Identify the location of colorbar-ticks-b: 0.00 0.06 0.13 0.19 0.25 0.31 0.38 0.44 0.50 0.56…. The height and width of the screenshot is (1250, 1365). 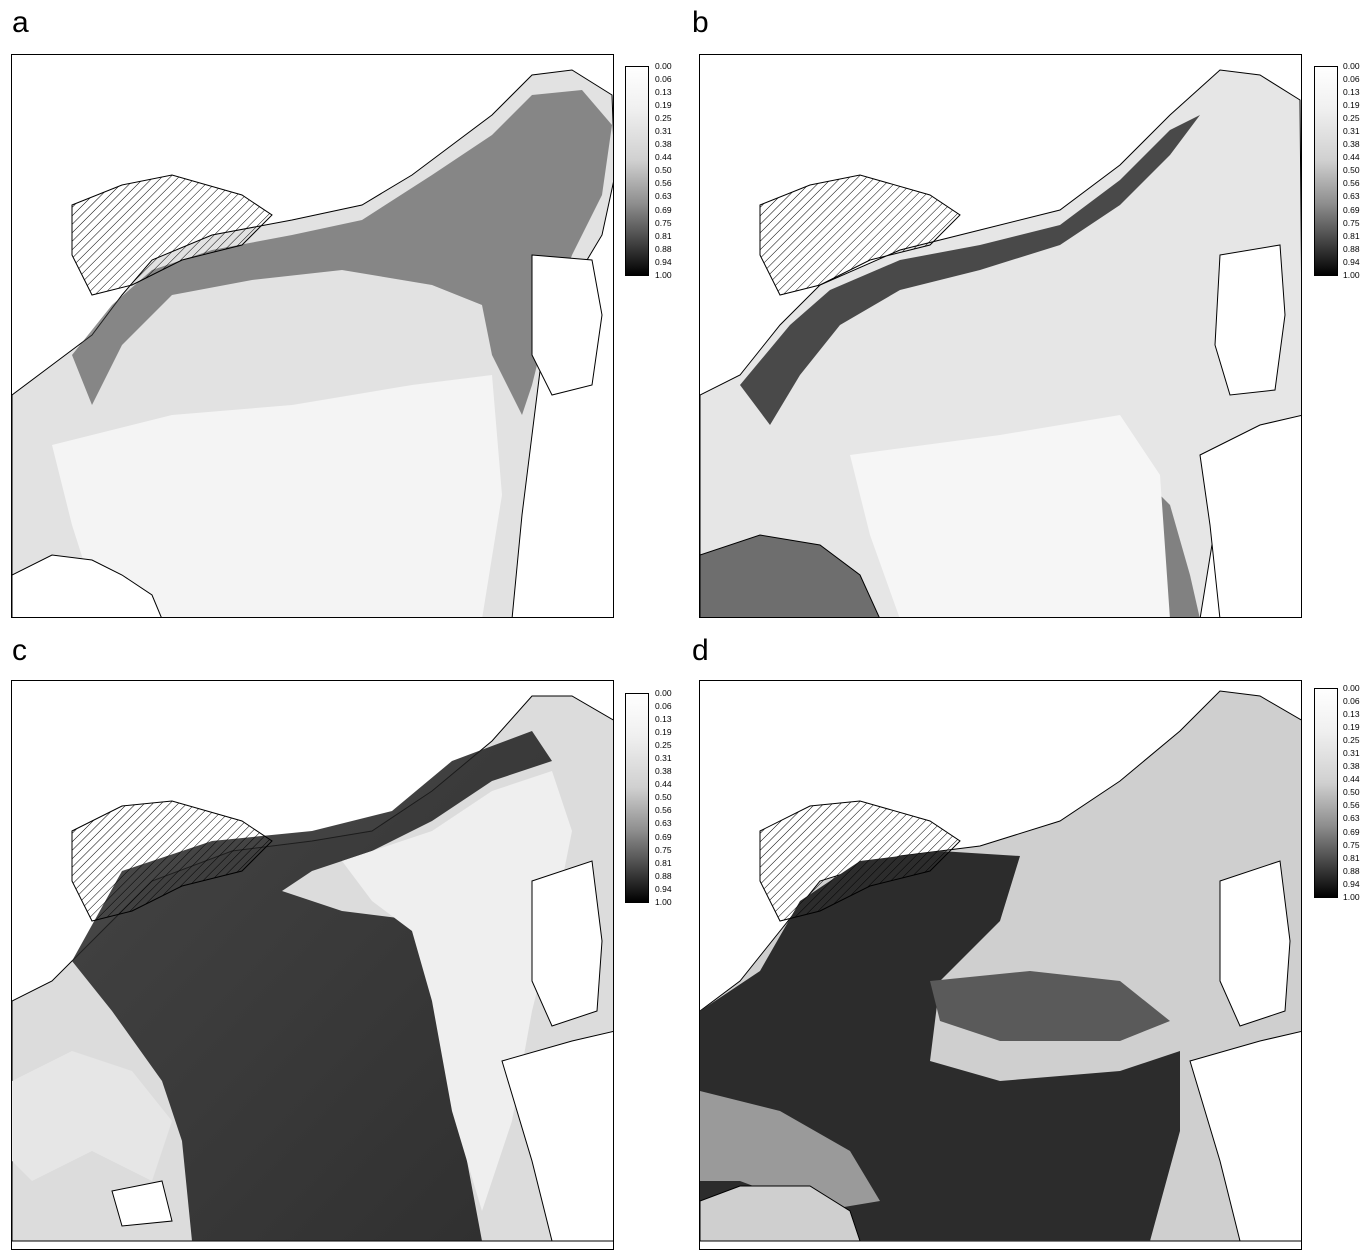
(1351, 170).